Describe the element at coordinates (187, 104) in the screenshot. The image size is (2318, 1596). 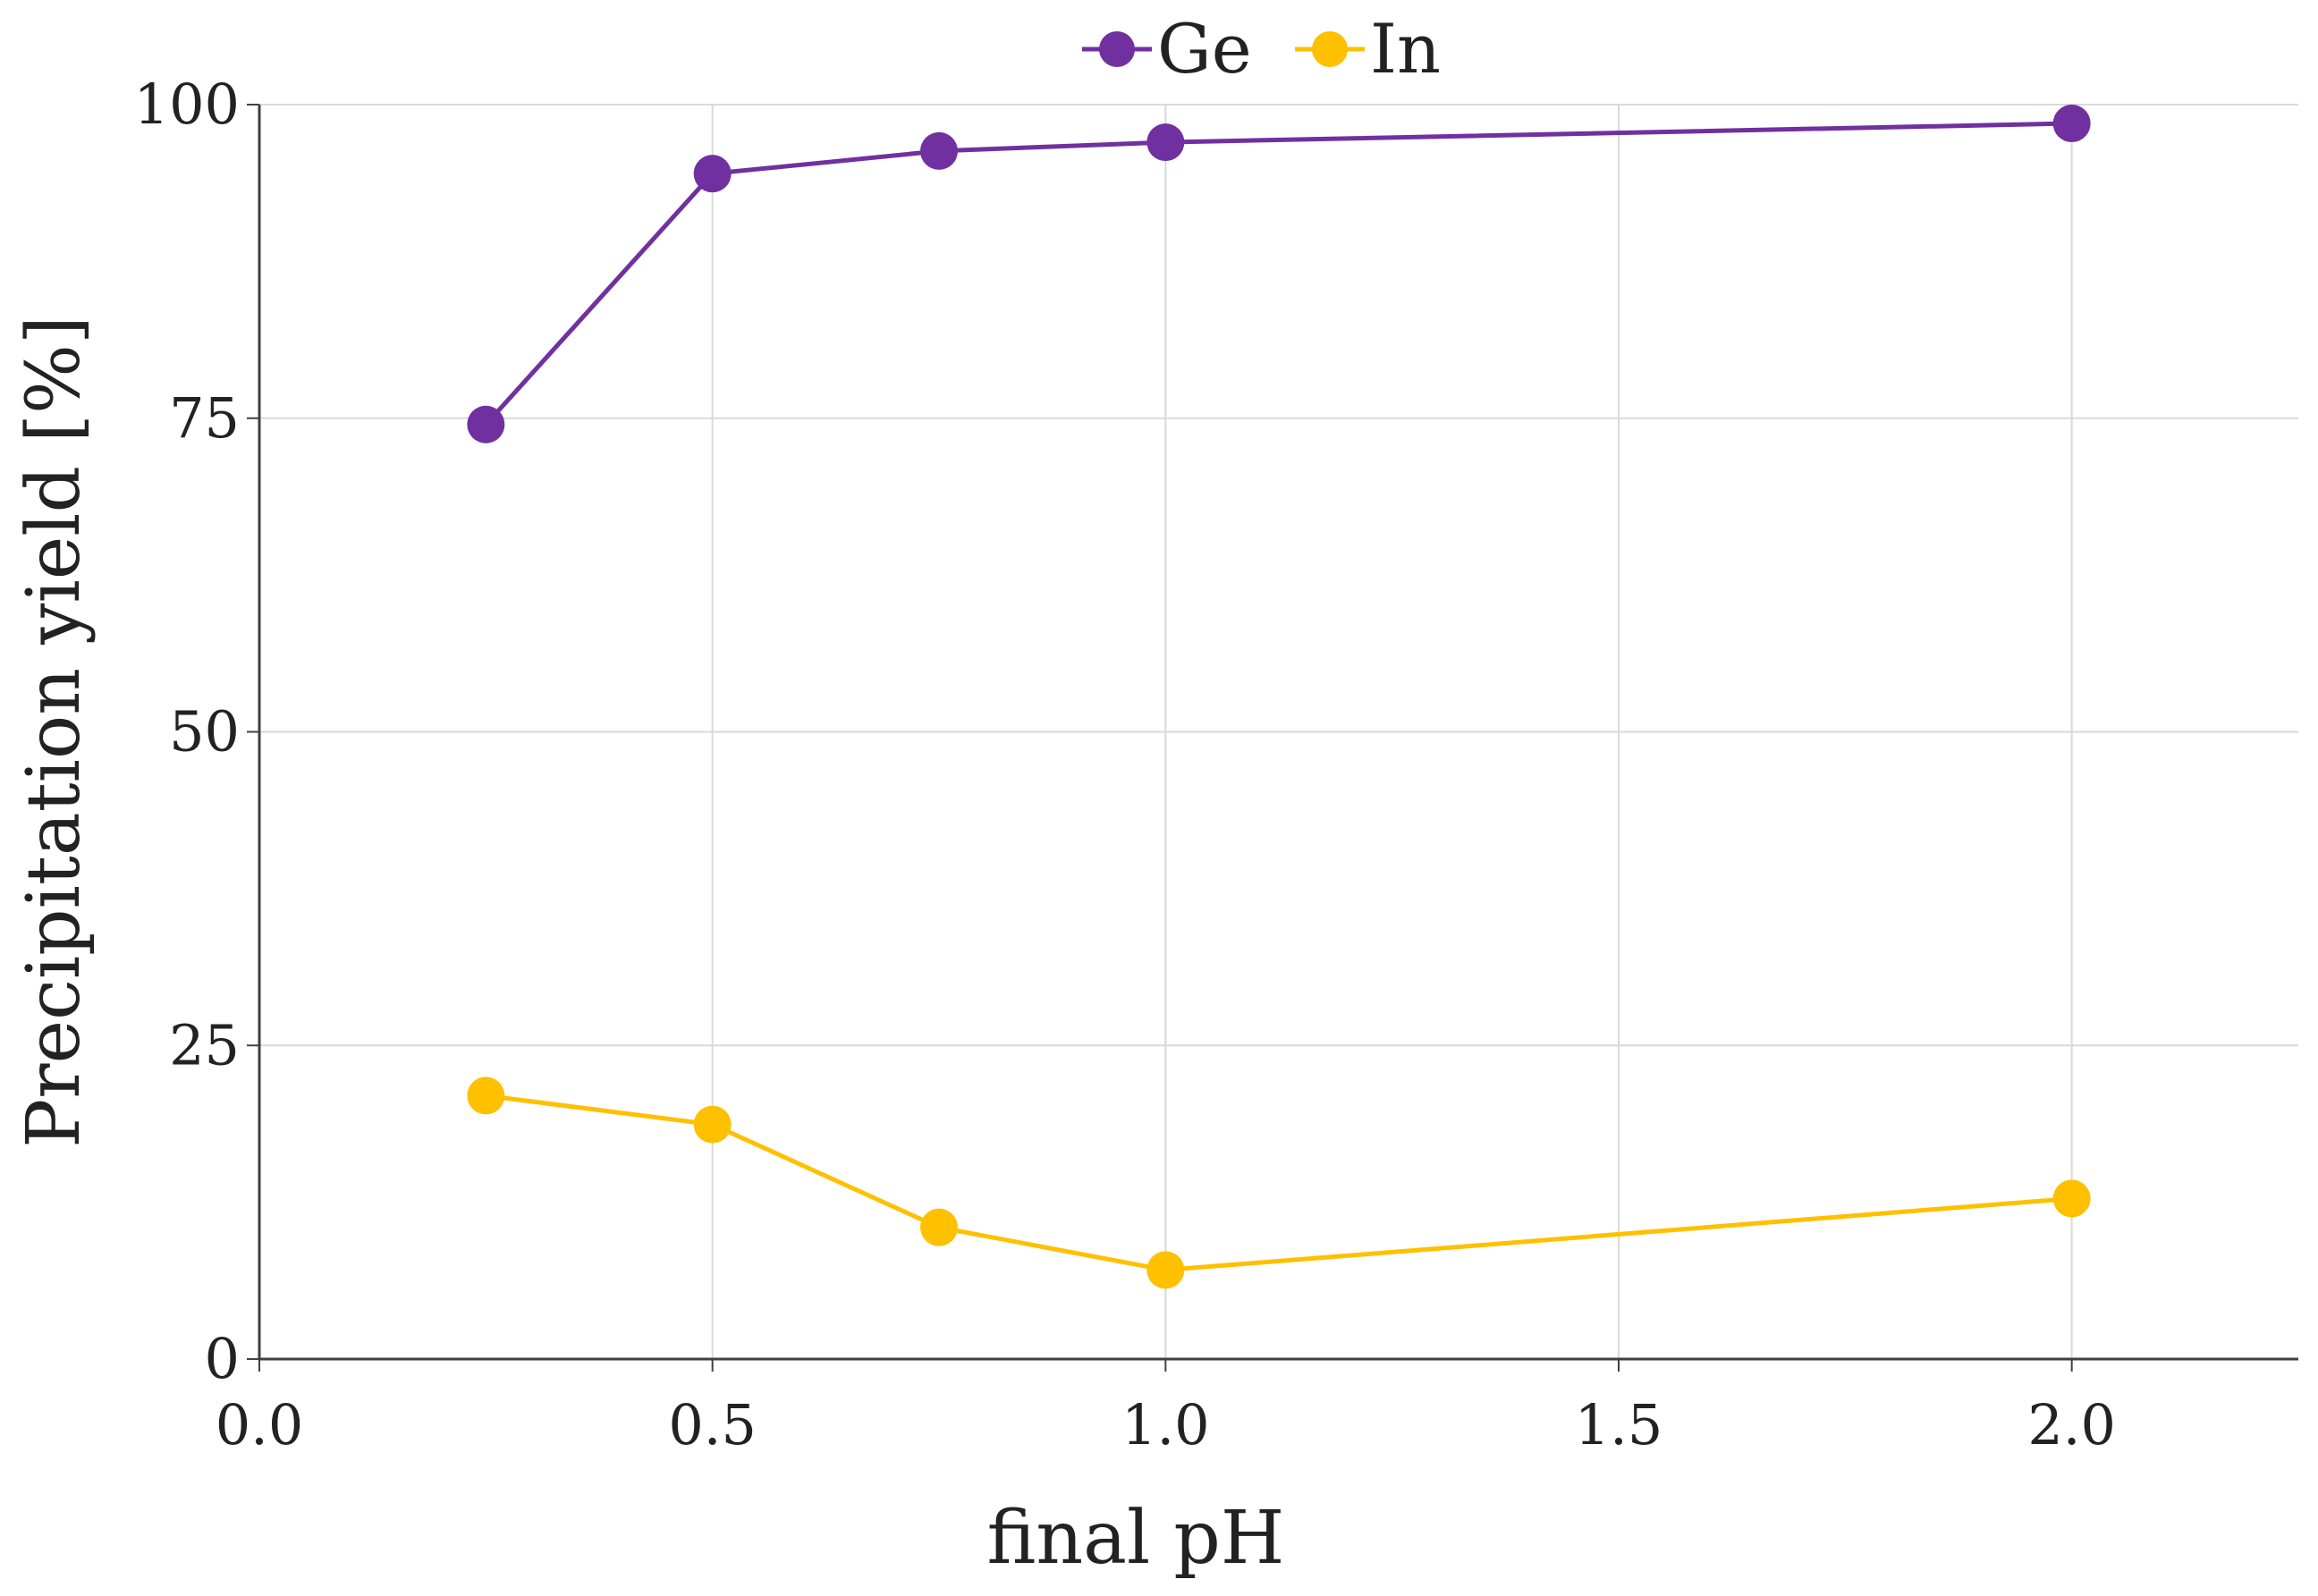
I see `y-tick-label: 100` at that location.